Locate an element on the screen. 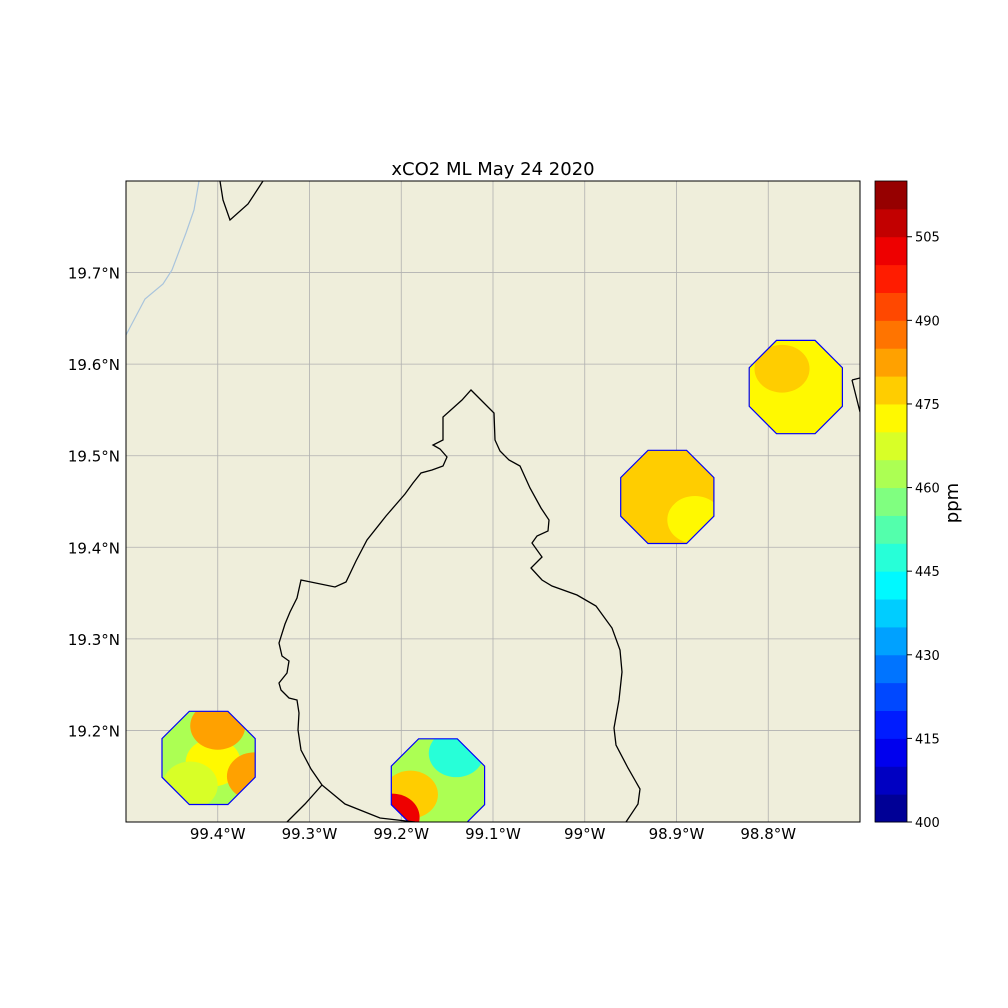 The width and height of the screenshot is (1008, 1008). lon-tick-label: 99.4°W is located at coordinates (218, 834).